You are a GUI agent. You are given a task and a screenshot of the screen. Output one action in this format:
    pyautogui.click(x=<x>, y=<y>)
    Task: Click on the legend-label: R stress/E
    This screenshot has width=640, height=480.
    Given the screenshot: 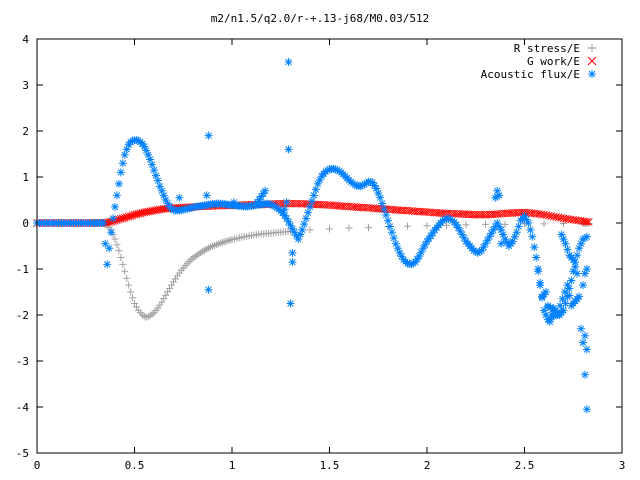 What is the action you would take?
    pyautogui.click(x=547, y=48)
    